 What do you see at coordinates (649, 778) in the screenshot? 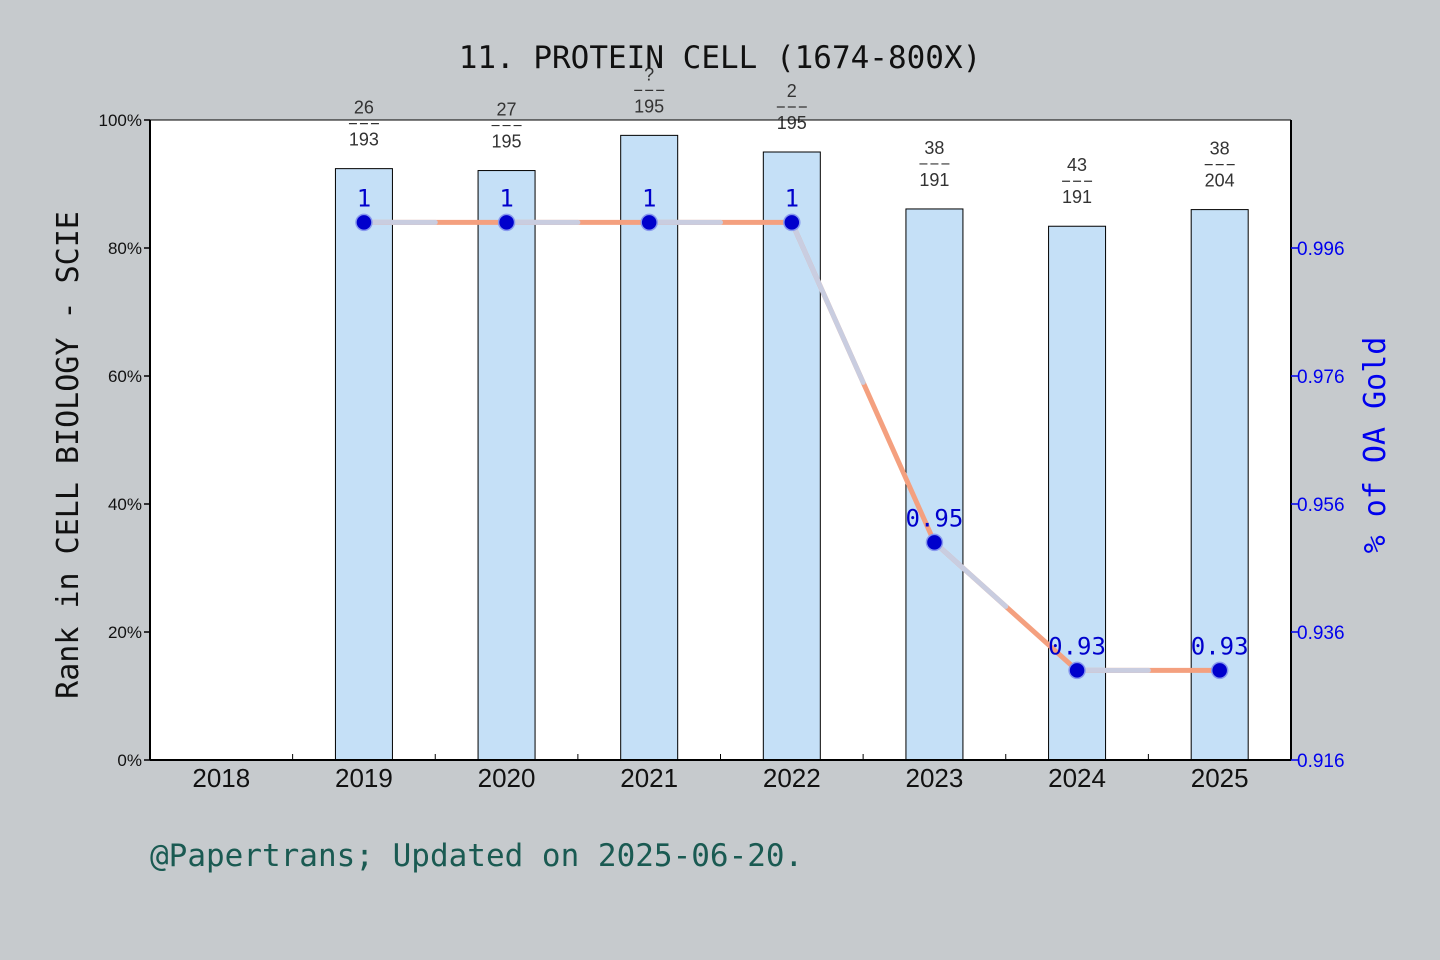
I see `x-tick-label: 2021` at bounding box center [649, 778].